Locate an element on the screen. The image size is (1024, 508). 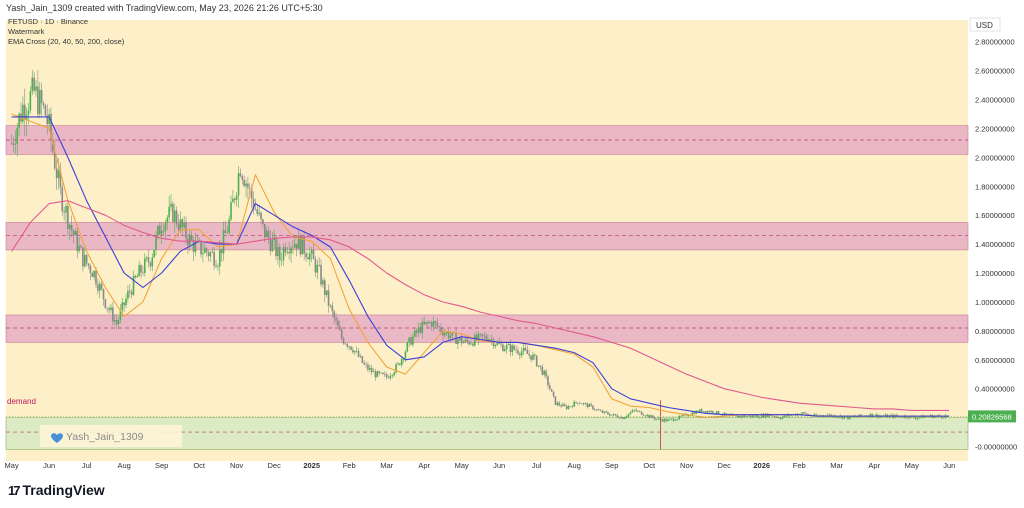
tradingview-brand-text: TradingView is located at coordinates (63, 490).